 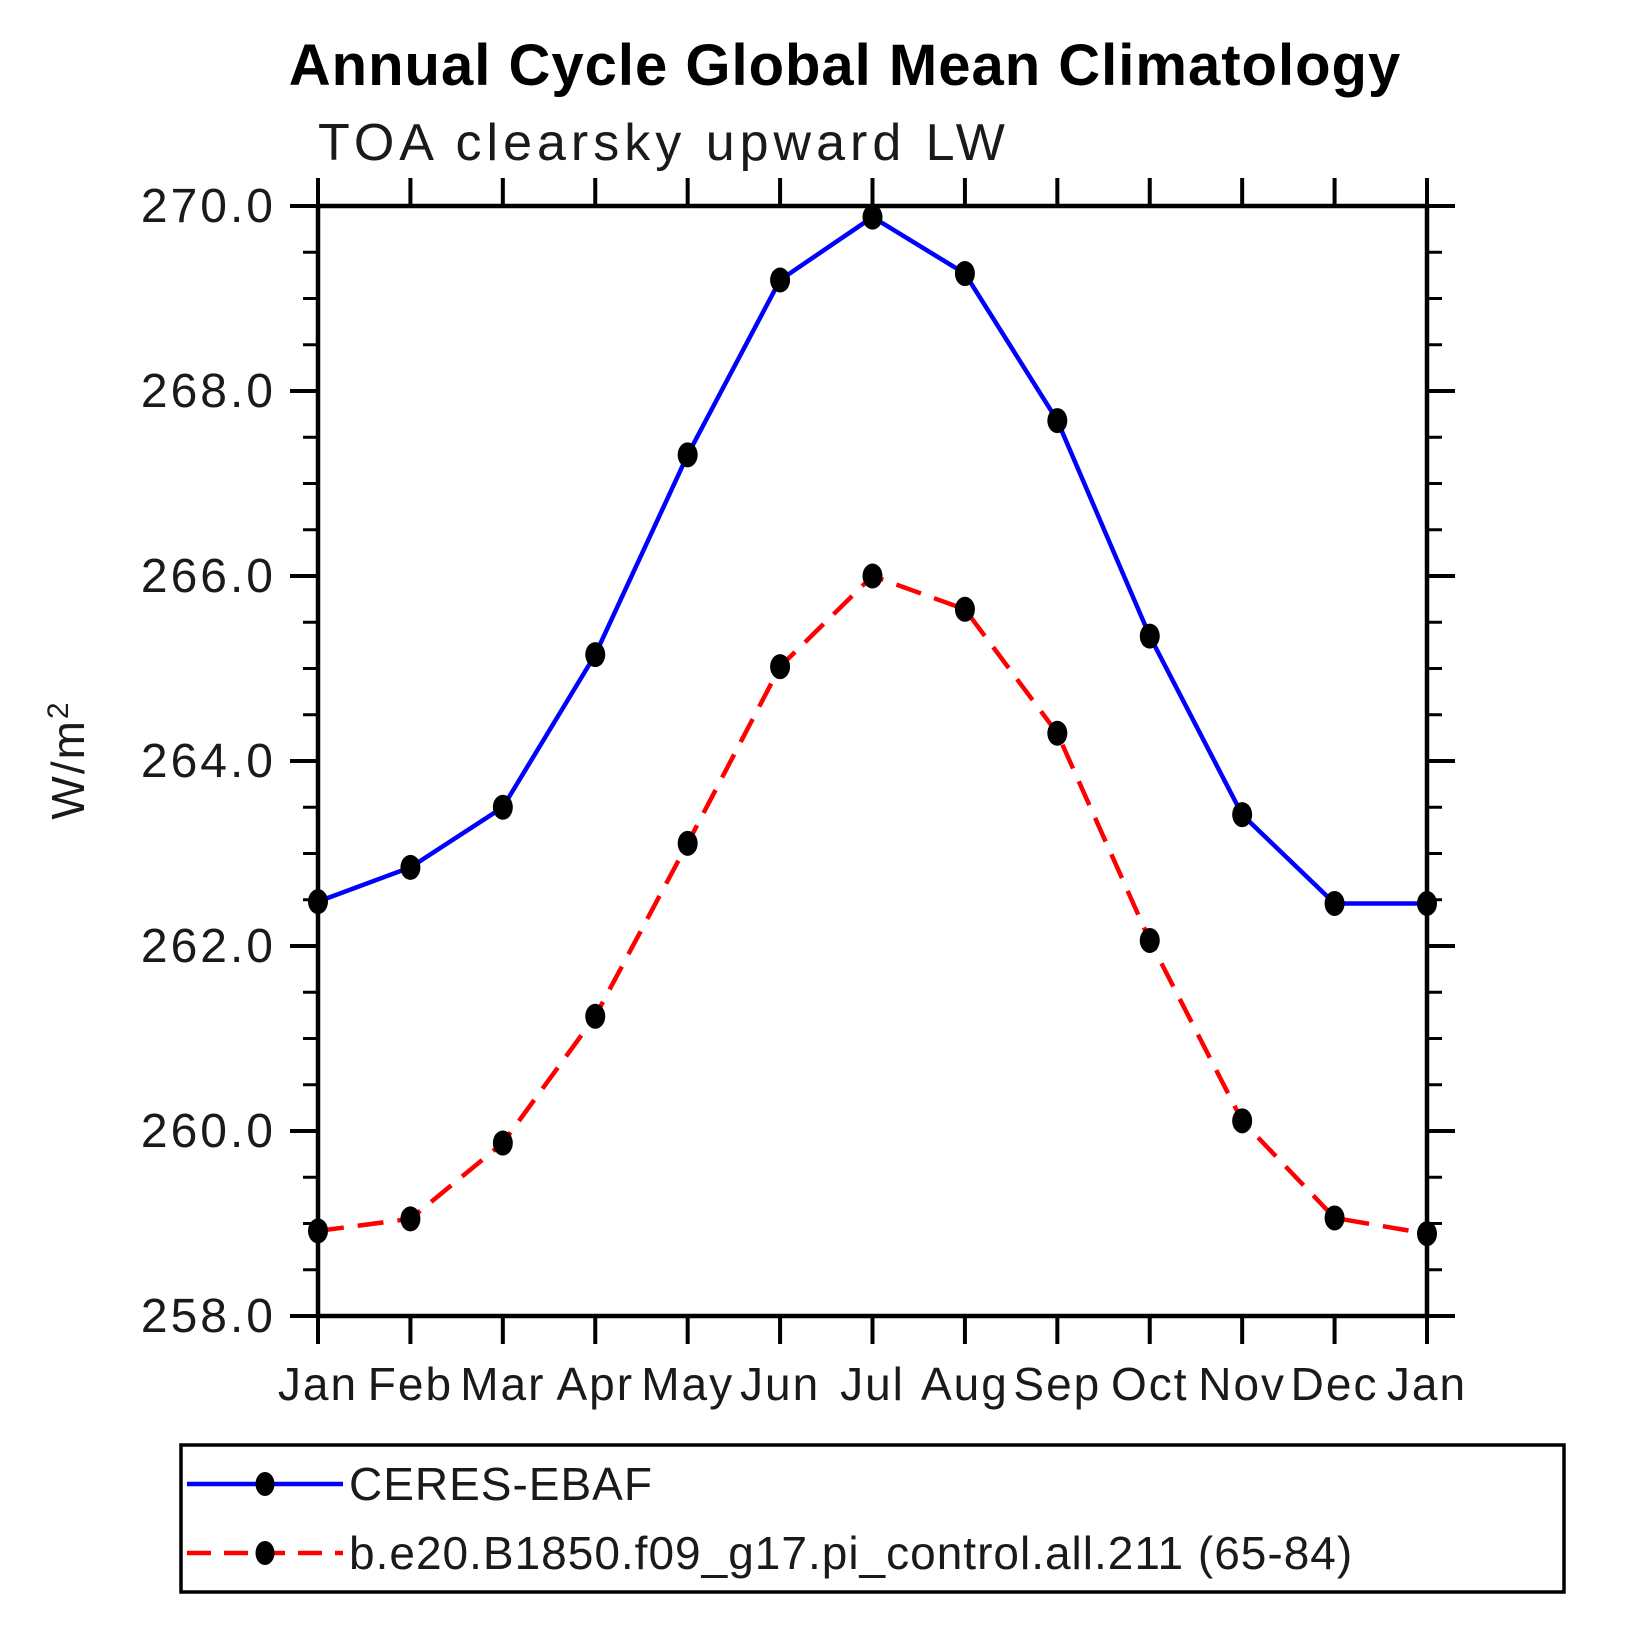 What do you see at coordinates (687, 1384) in the screenshot?
I see `x-tick-label: May` at bounding box center [687, 1384].